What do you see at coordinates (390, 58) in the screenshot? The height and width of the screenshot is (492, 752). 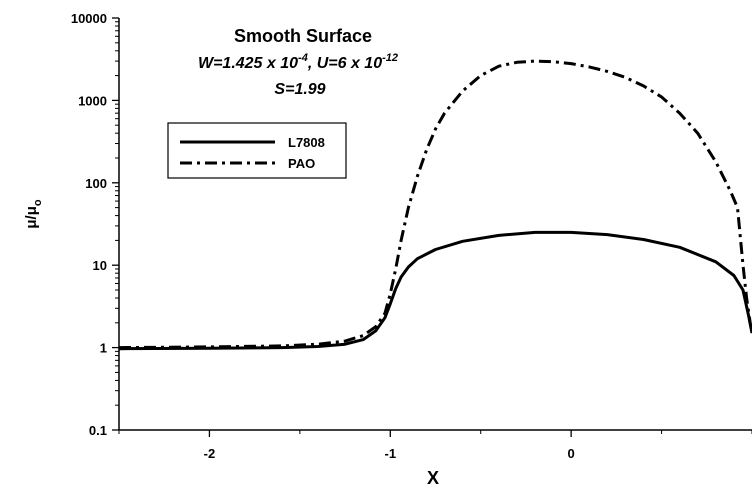 I see `param-u-exponent: -12` at bounding box center [390, 58].